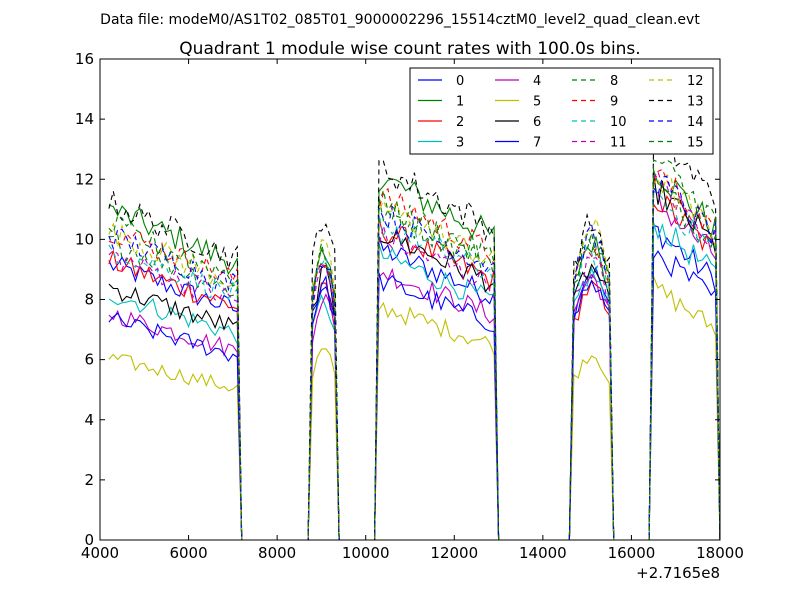 Image resolution: width=800 pixels, height=600 pixels. What do you see at coordinates (695, 122) in the screenshot?
I see `legend-label-14: 14` at bounding box center [695, 122].